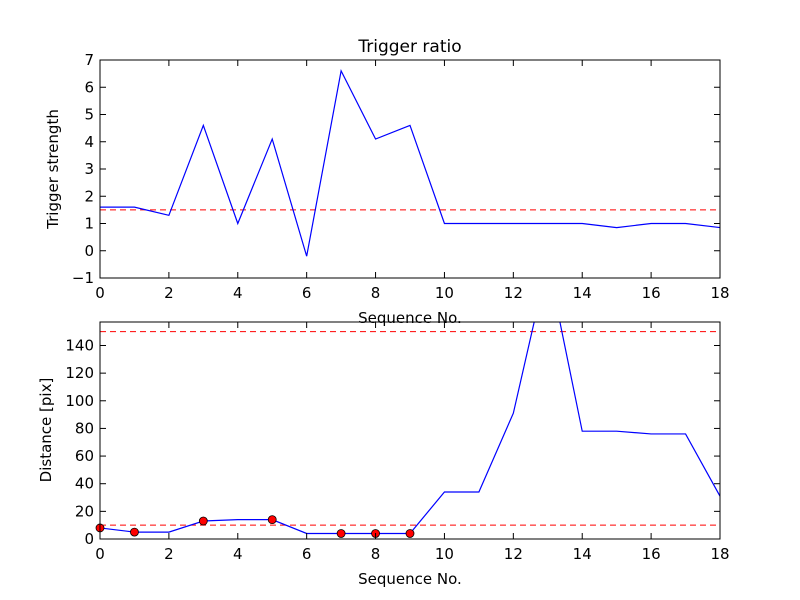 The width and height of the screenshot is (800, 600). Describe the element at coordinates (83, 278) in the screenshot. I see `top-y-tick-label: −1` at that location.